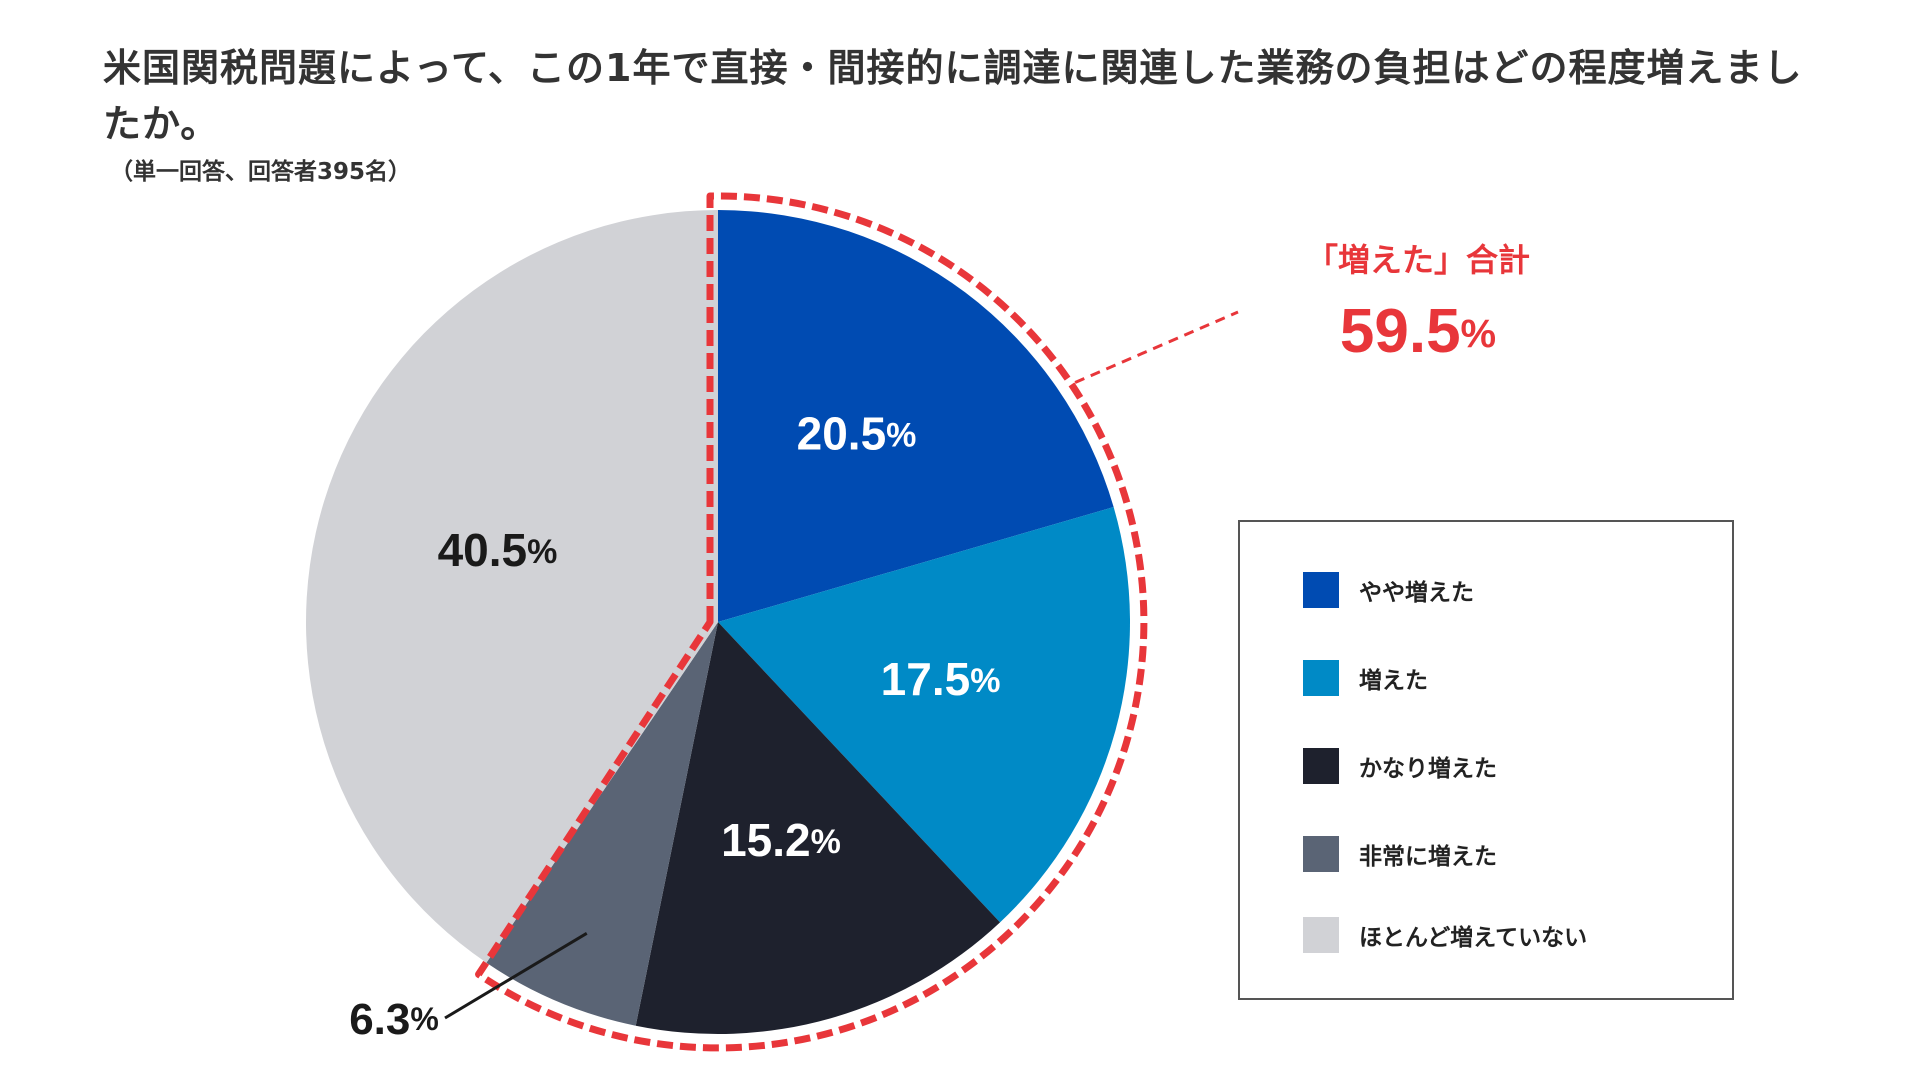 Image resolution: width=1920 pixels, height=1080 pixels. I want to click on slice-label-hotondo: 40.5%, so click(498, 550).